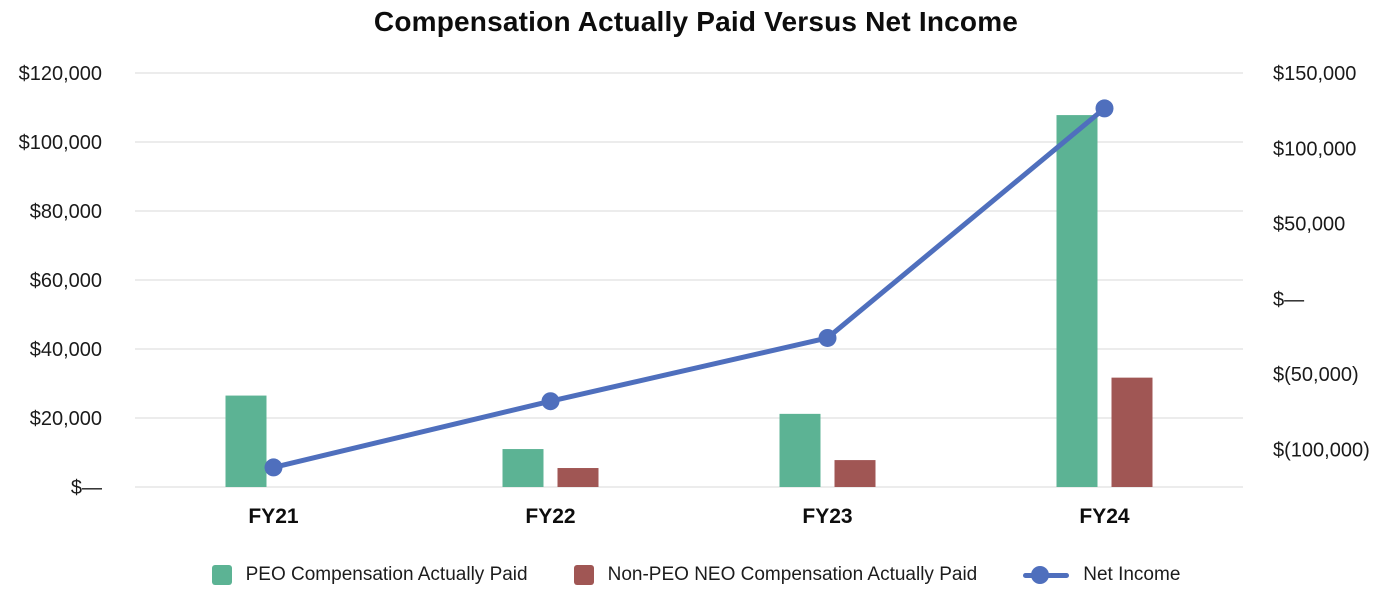 This screenshot has height=614, width=1392. Describe the element at coordinates (578, 477) in the screenshot. I see `bar-non-peo-fy22` at that location.